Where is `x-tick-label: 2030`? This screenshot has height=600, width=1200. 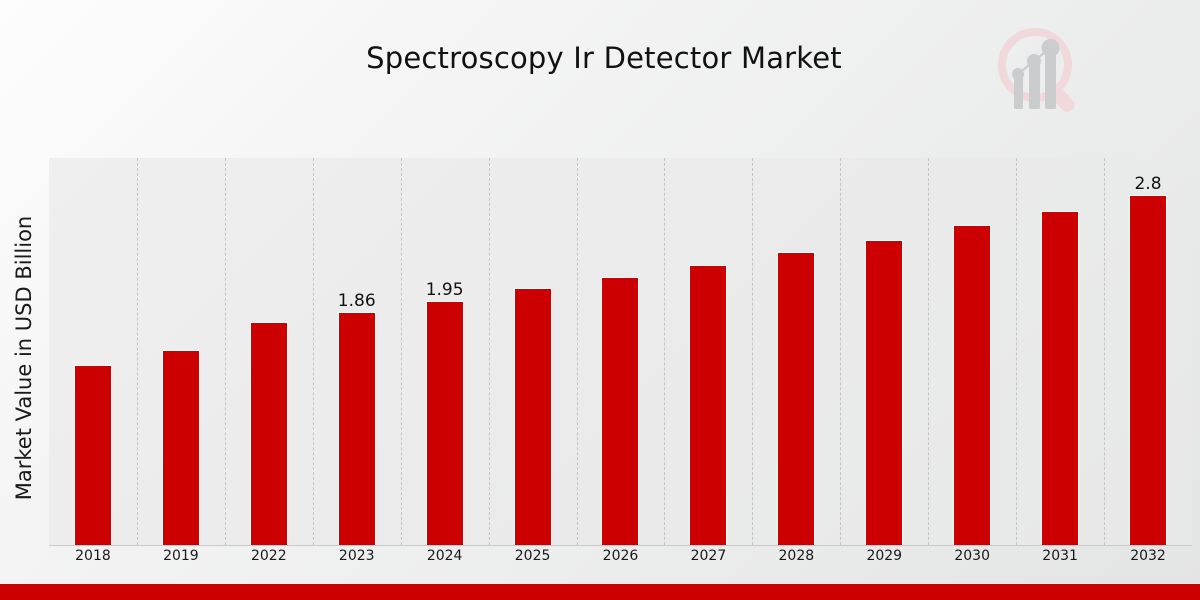
x-tick-label: 2030 is located at coordinates (972, 556).